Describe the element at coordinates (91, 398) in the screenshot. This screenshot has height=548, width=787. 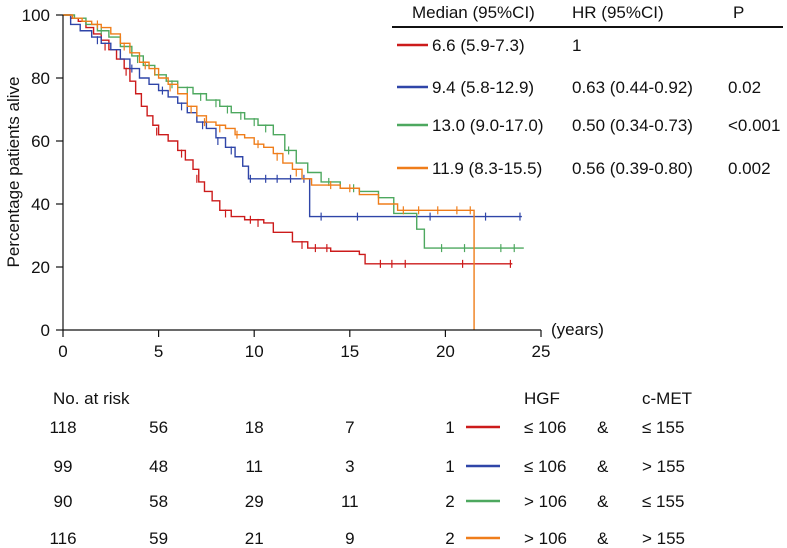
I see `risk-table-title: No. at risk` at that location.